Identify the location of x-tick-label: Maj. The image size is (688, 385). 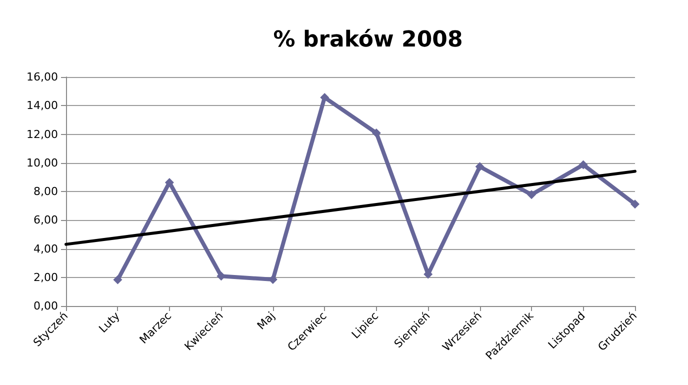
(266, 320).